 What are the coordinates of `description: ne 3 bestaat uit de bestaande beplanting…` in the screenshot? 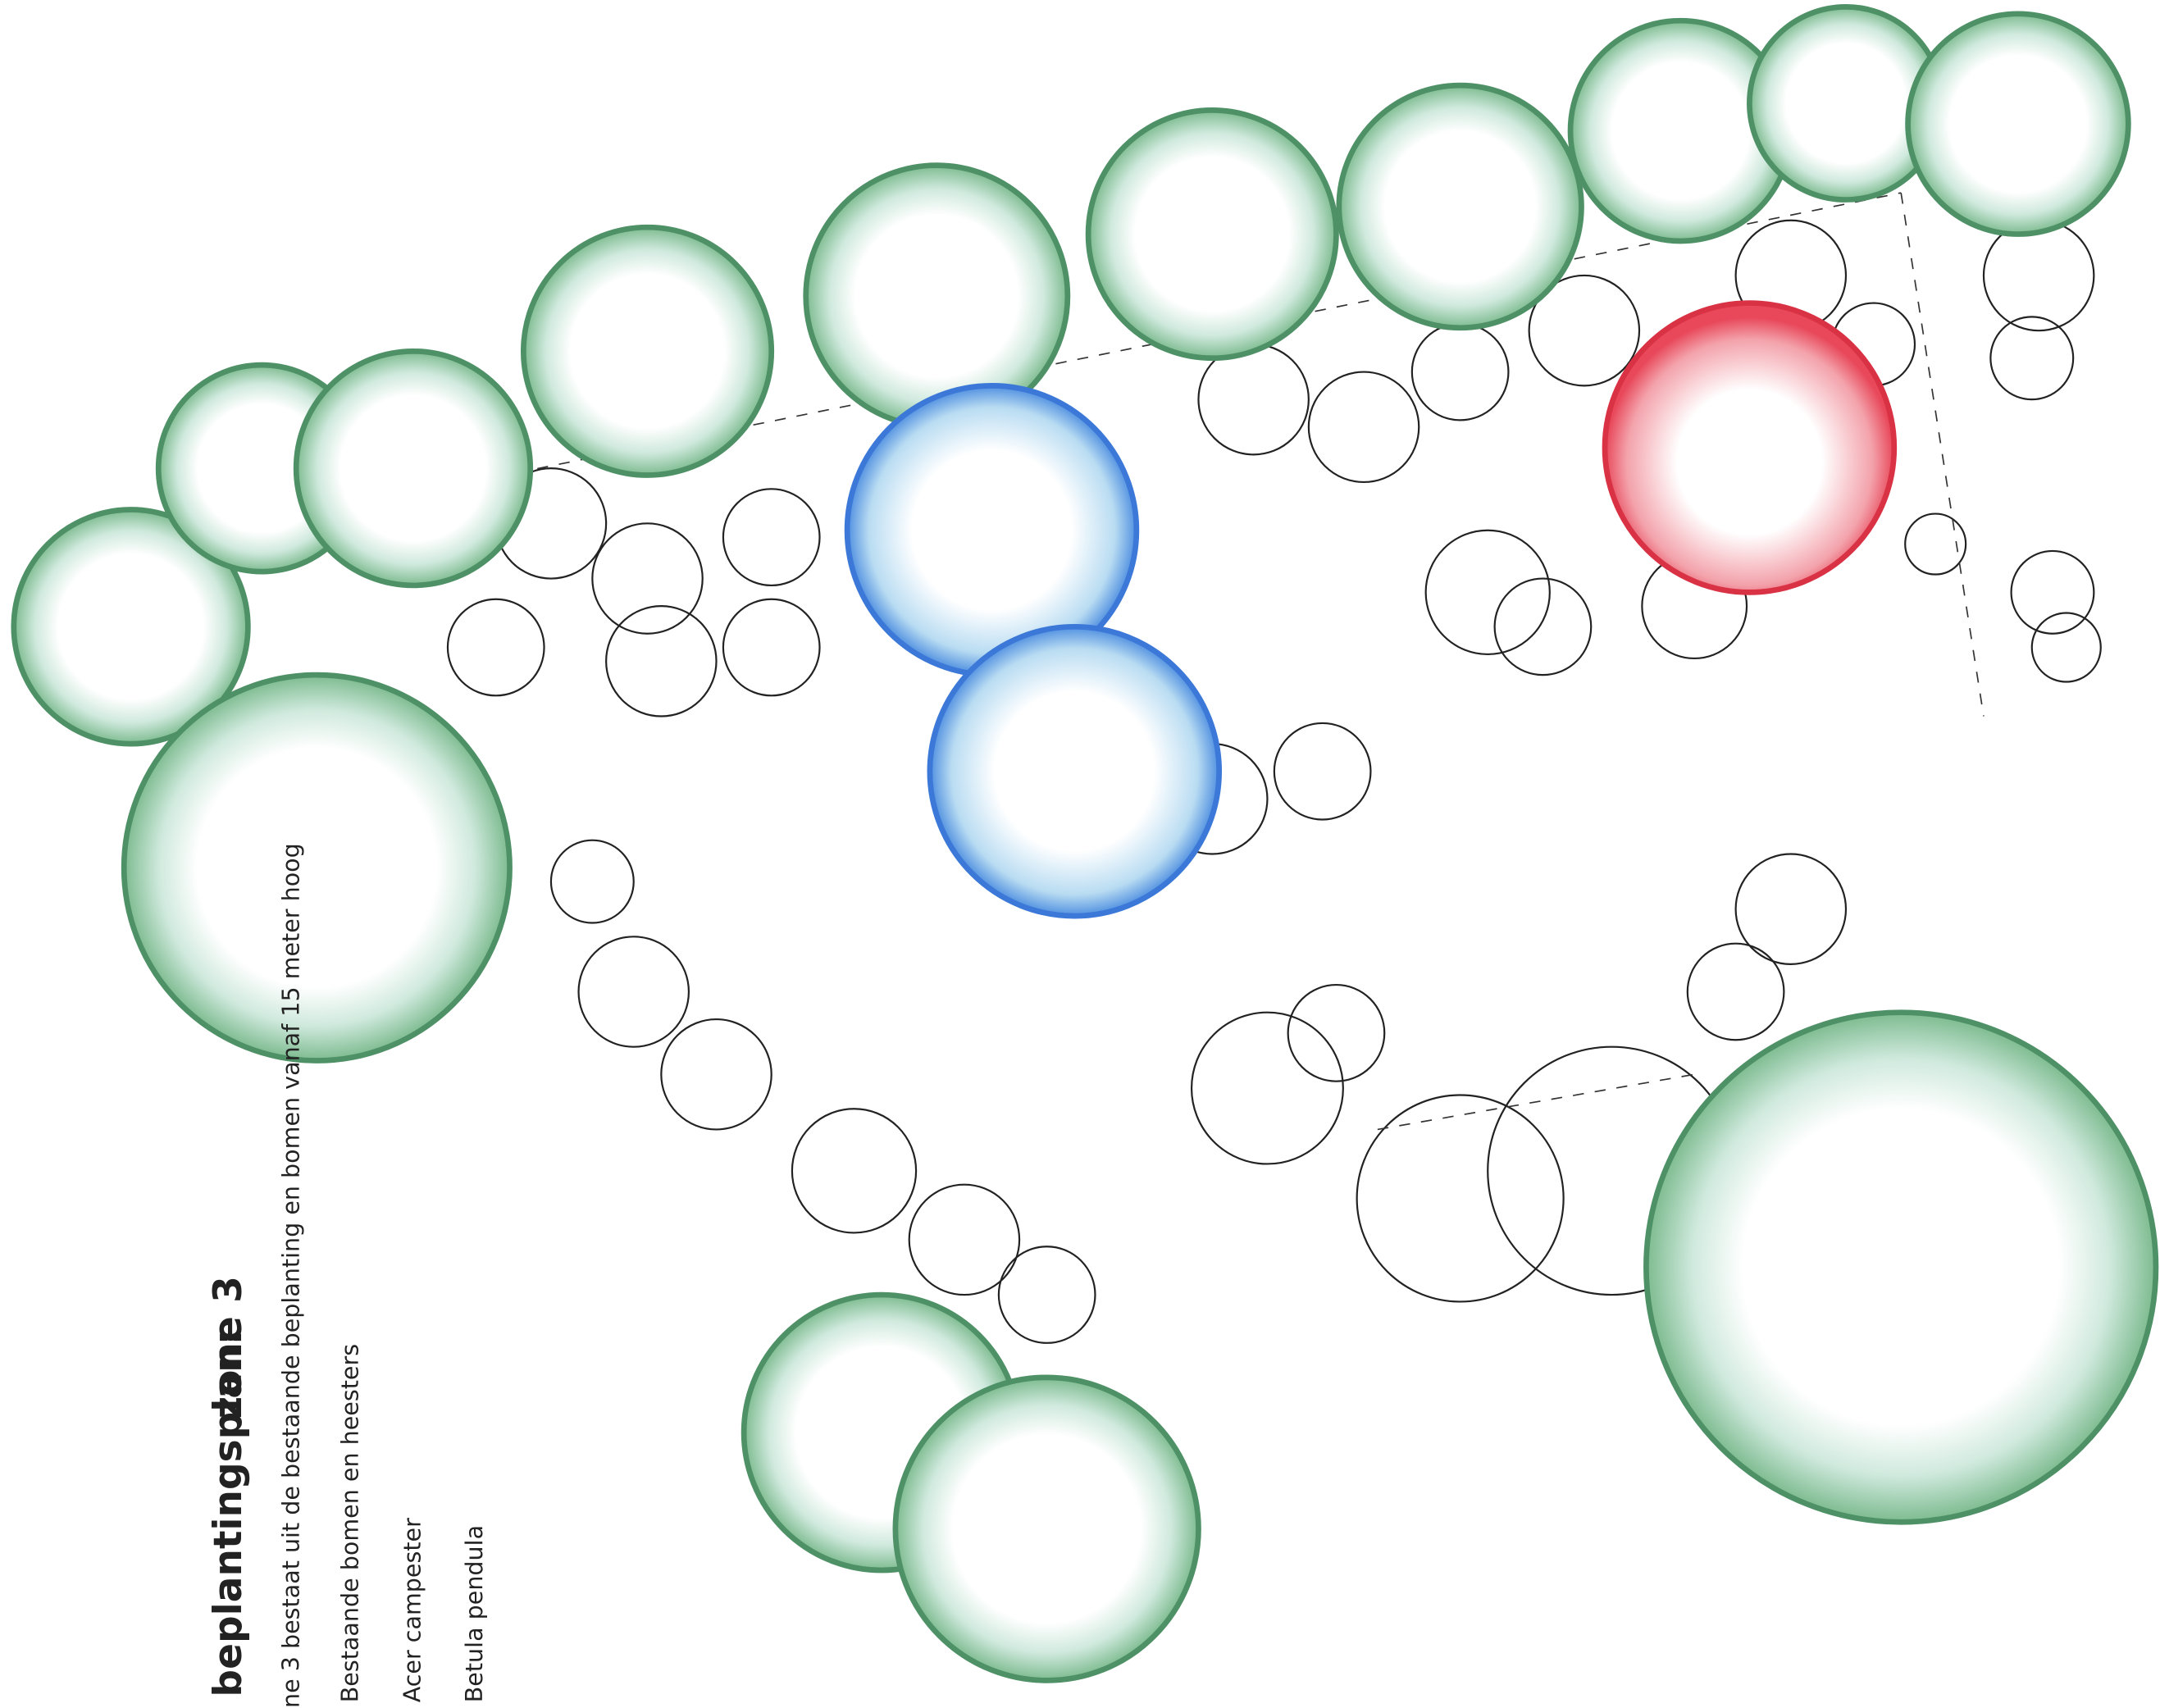 It's located at (291, 1275).